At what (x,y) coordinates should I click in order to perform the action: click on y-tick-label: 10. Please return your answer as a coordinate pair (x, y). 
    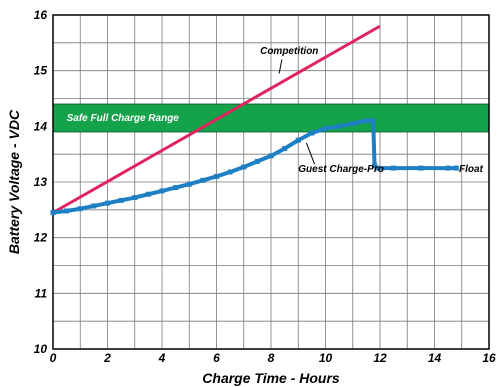
    Looking at the image, I should click on (41, 349).